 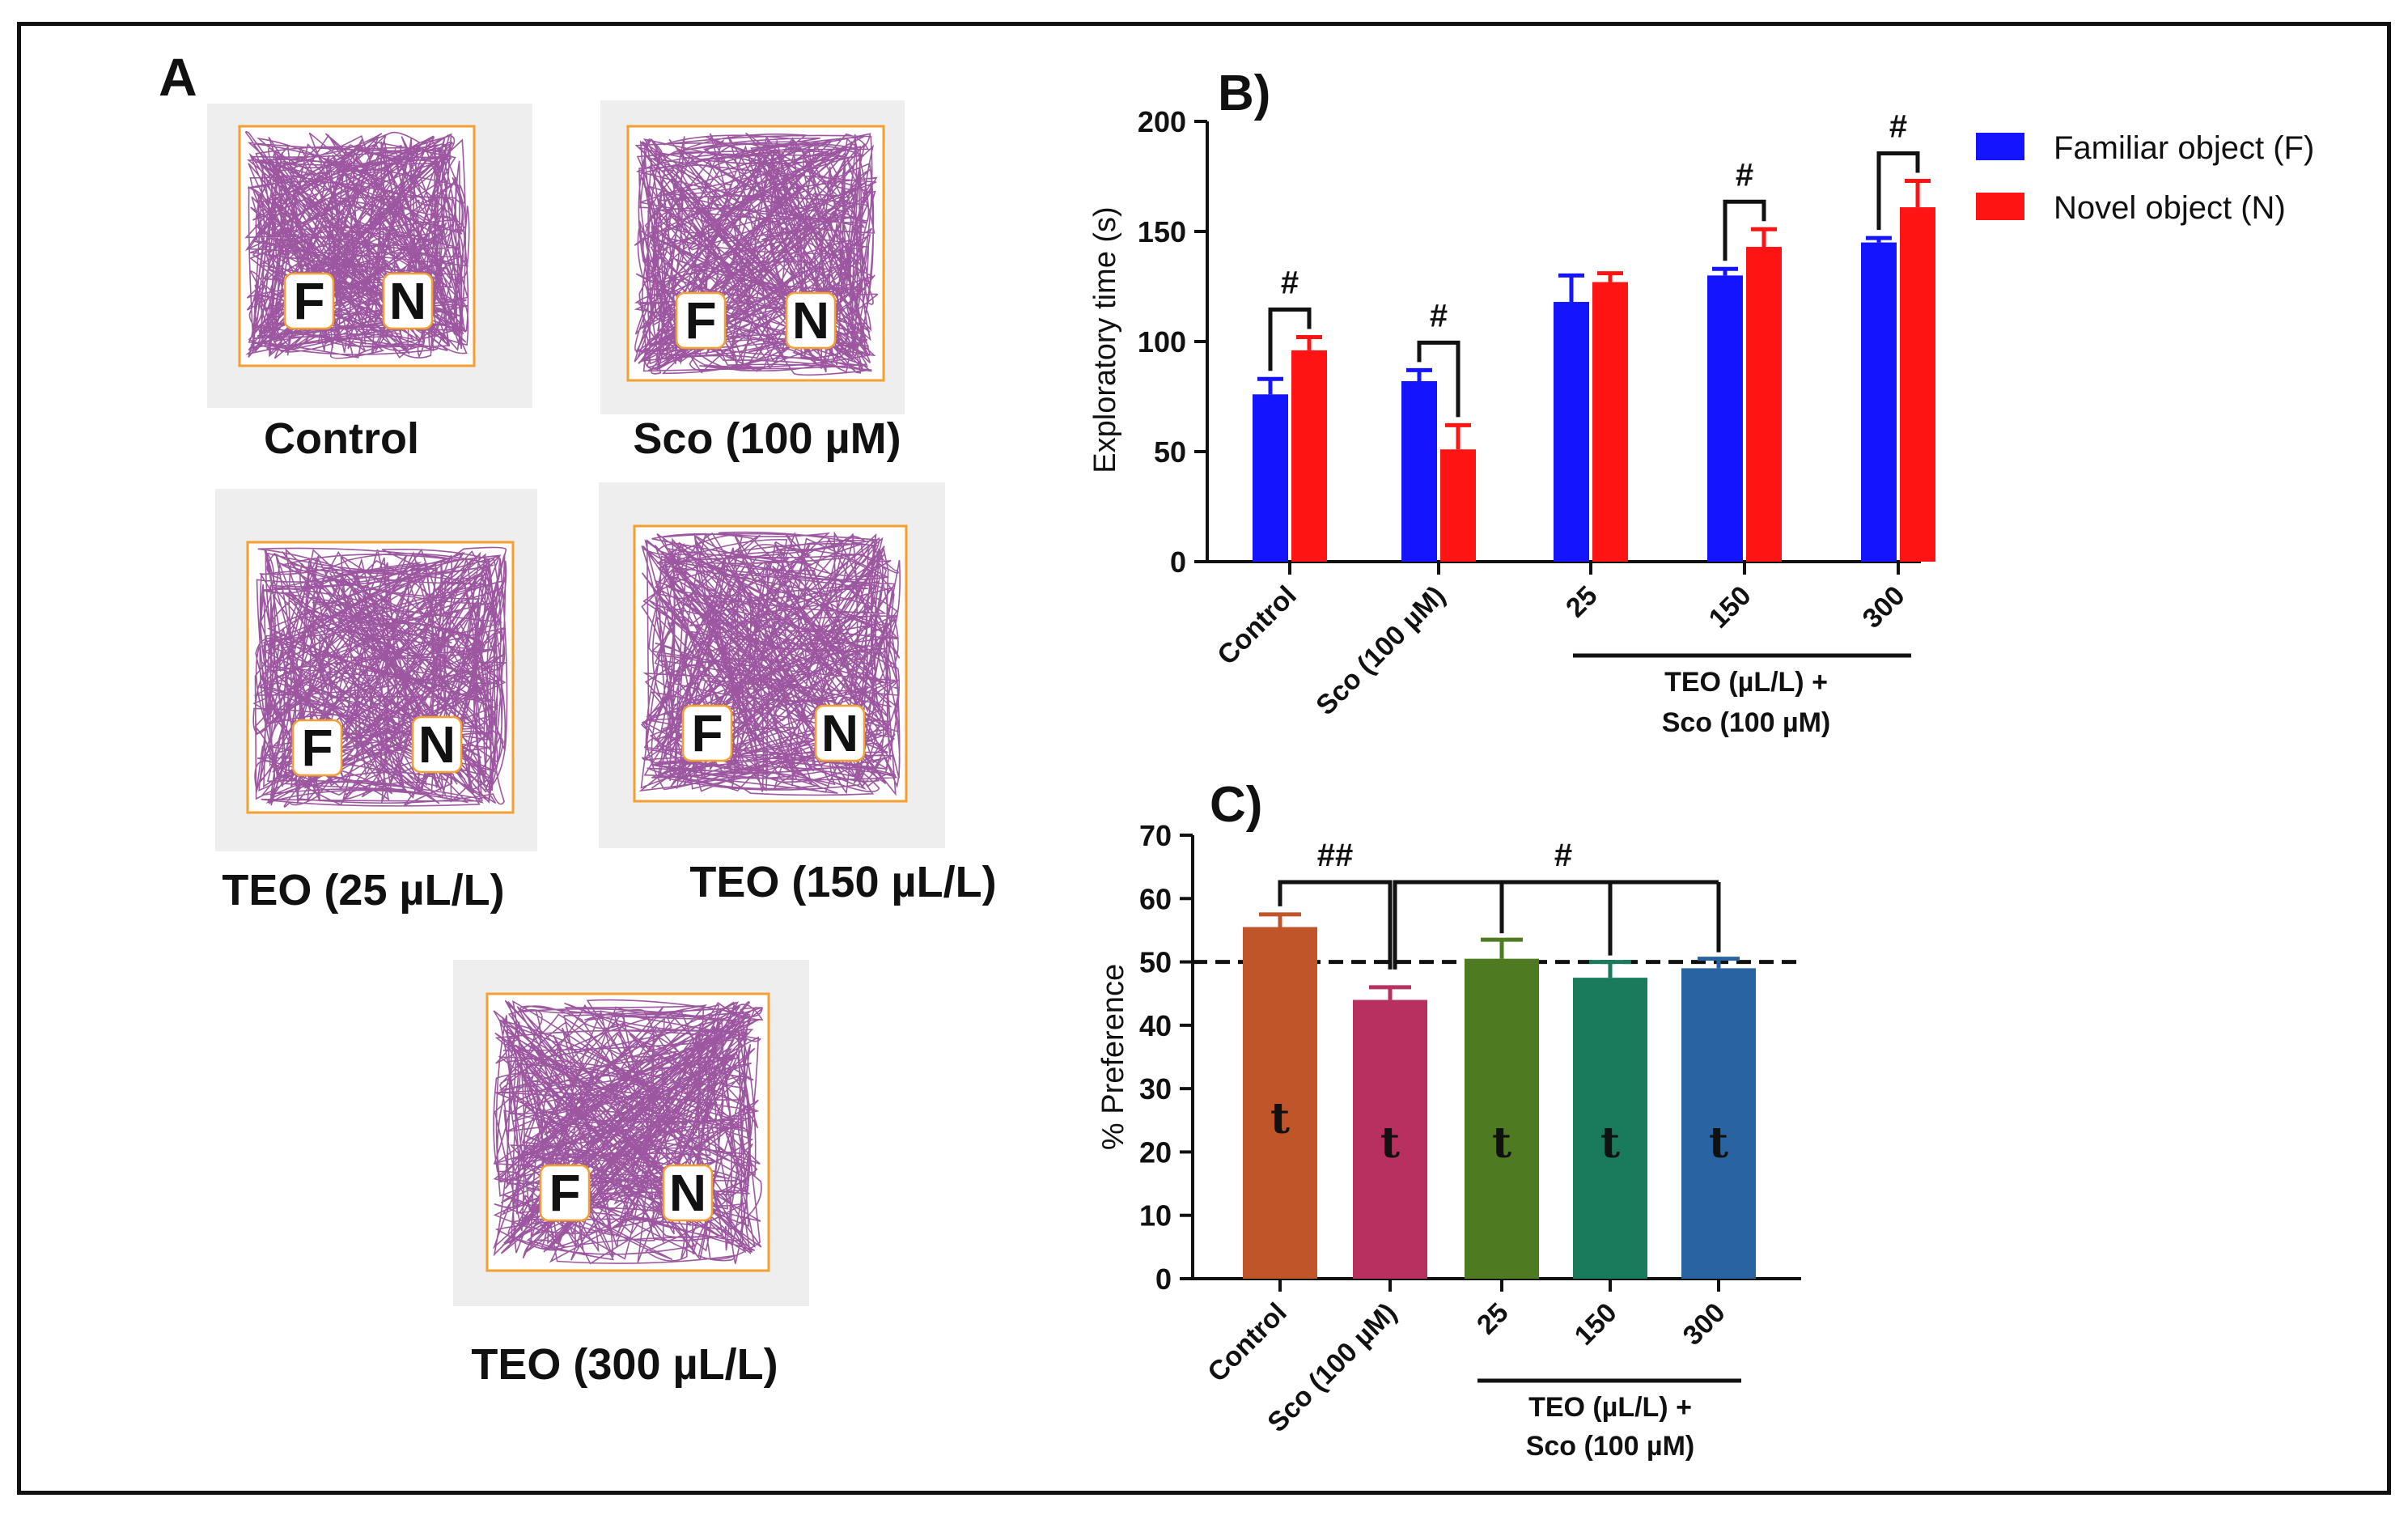 I want to click on arena-caption: TEO (150 µL/L), so click(x=843, y=882).